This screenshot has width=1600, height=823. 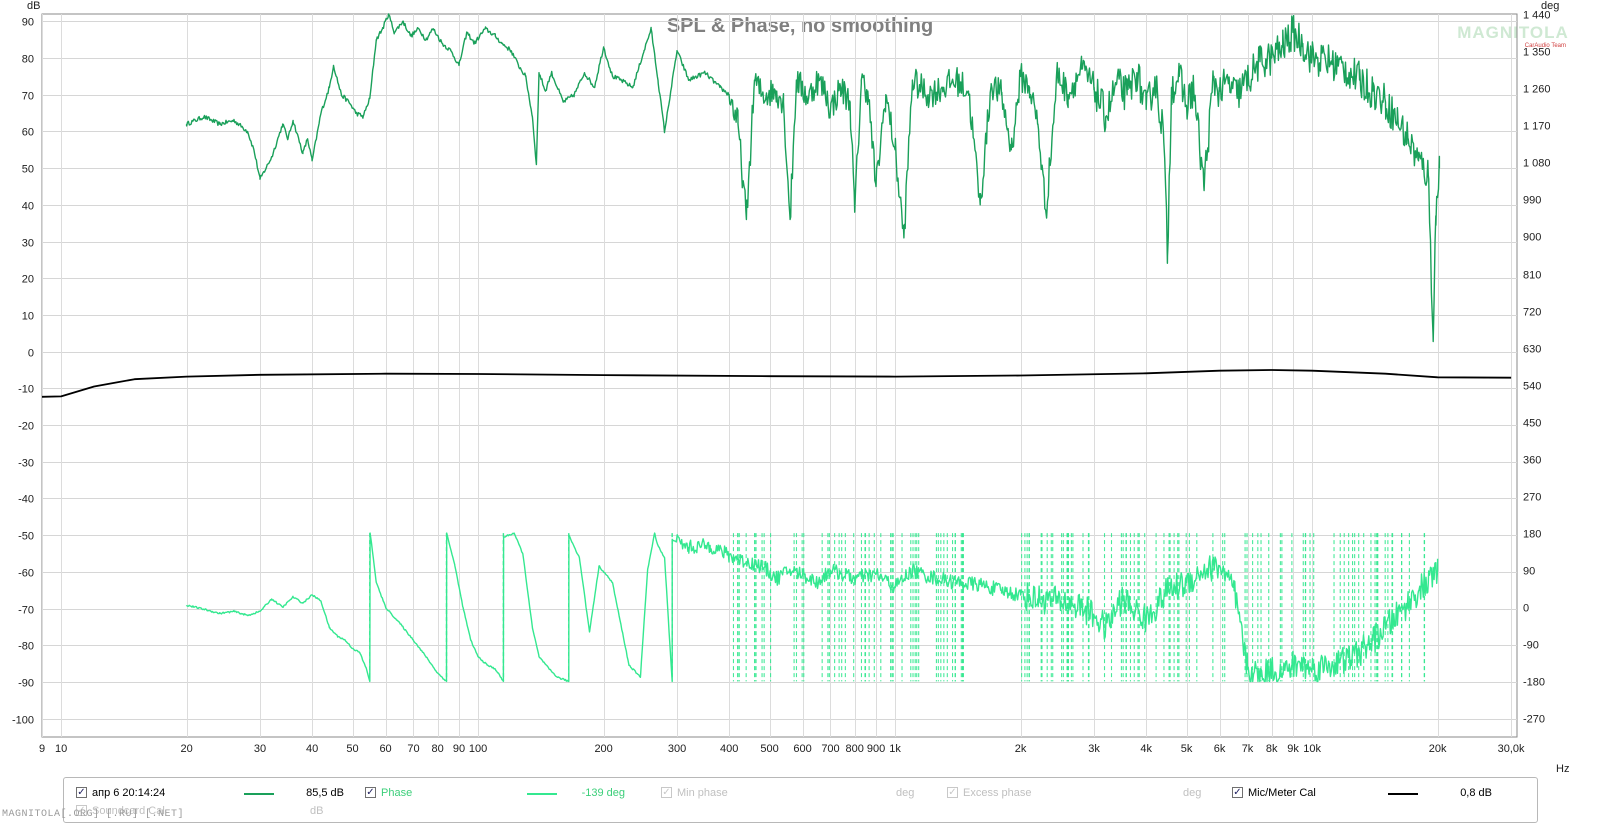 What do you see at coordinates (802, 749) in the screenshot?
I see `x-tick-label: 600` at bounding box center [802, 749].